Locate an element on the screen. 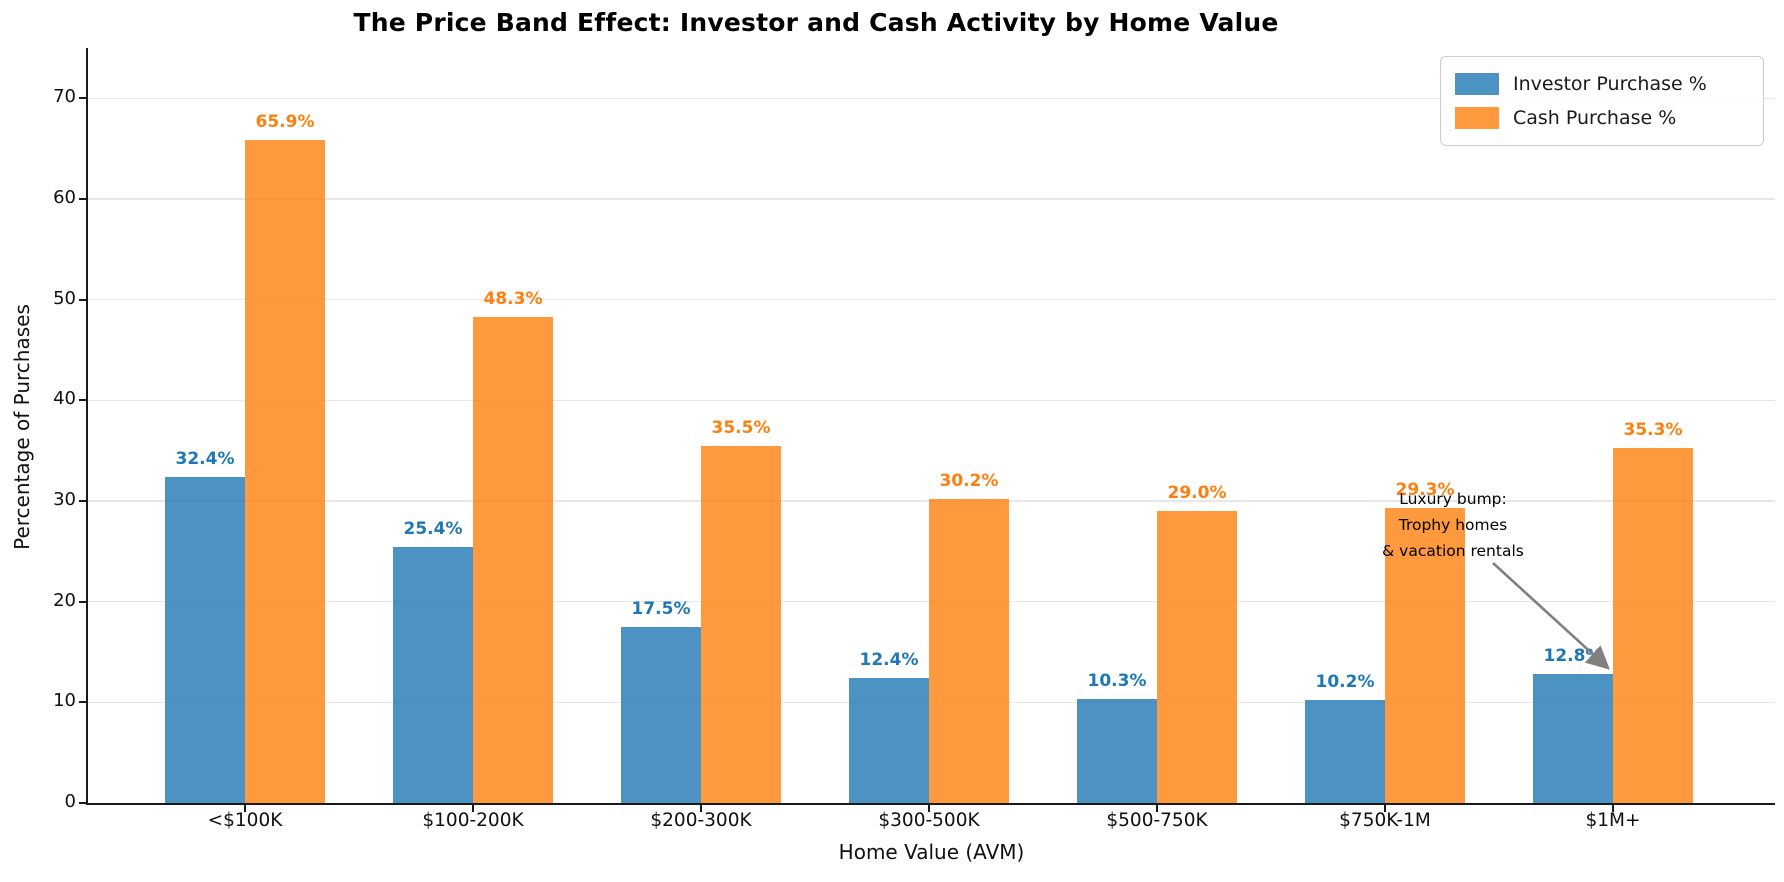 The height and width of the screenshot is (882, 1784). x-tick-label: $100-200K is located at coordinates (473, 820).